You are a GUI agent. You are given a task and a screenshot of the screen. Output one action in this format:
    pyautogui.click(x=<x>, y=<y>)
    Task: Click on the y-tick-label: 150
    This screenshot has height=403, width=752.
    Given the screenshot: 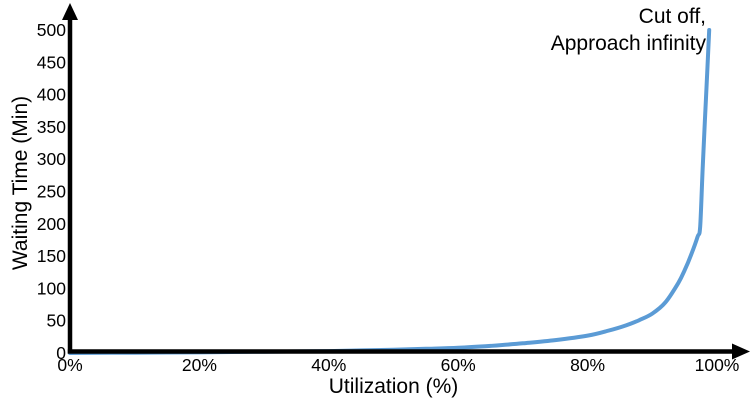 What is the action you would take?
    pyautogui.click(x=51, y=256)
    